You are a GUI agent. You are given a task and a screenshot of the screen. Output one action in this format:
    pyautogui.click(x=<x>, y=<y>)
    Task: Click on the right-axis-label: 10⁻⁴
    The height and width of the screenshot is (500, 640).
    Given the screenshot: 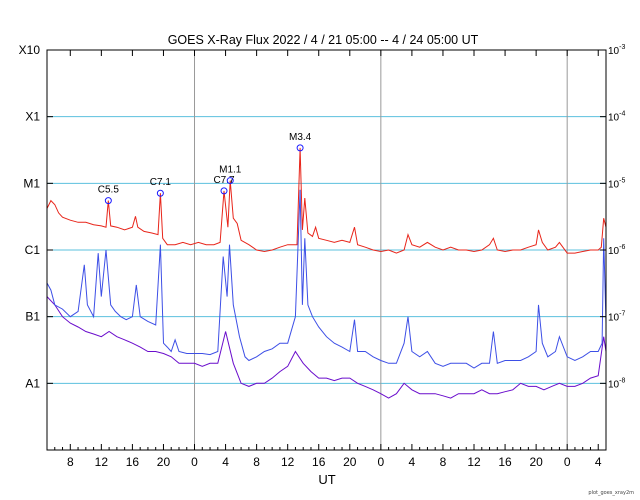 What is the action you would take?
    pyautogui.click(x=616, y=117)
    